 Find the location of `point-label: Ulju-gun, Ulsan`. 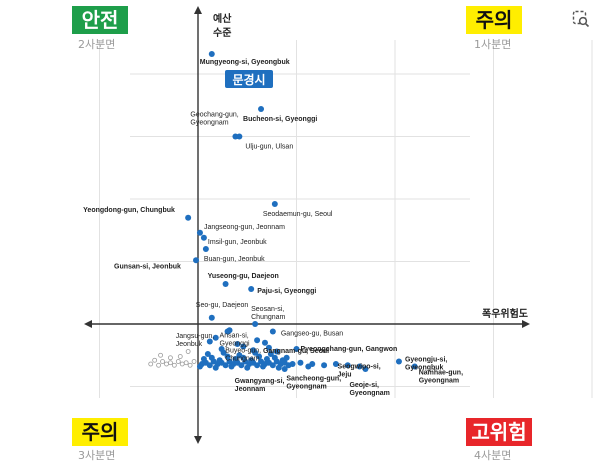

point-label: Ulju-gun, Ulsan is located at coordinates (269, 147).